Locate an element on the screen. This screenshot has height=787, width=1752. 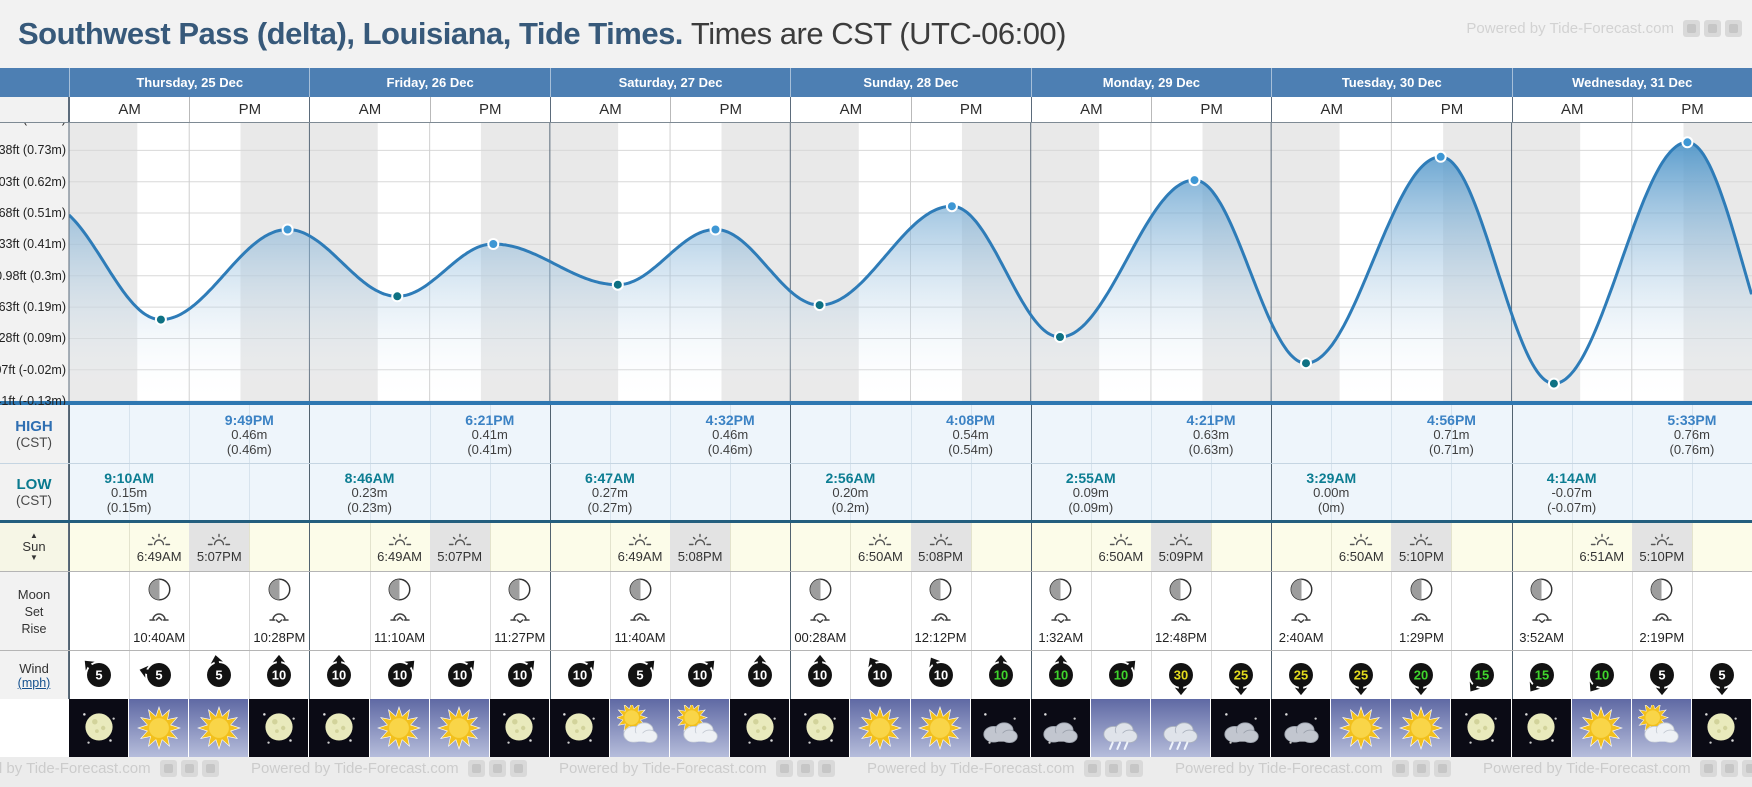
sunset-icon is located at coordinates (1421, 539).